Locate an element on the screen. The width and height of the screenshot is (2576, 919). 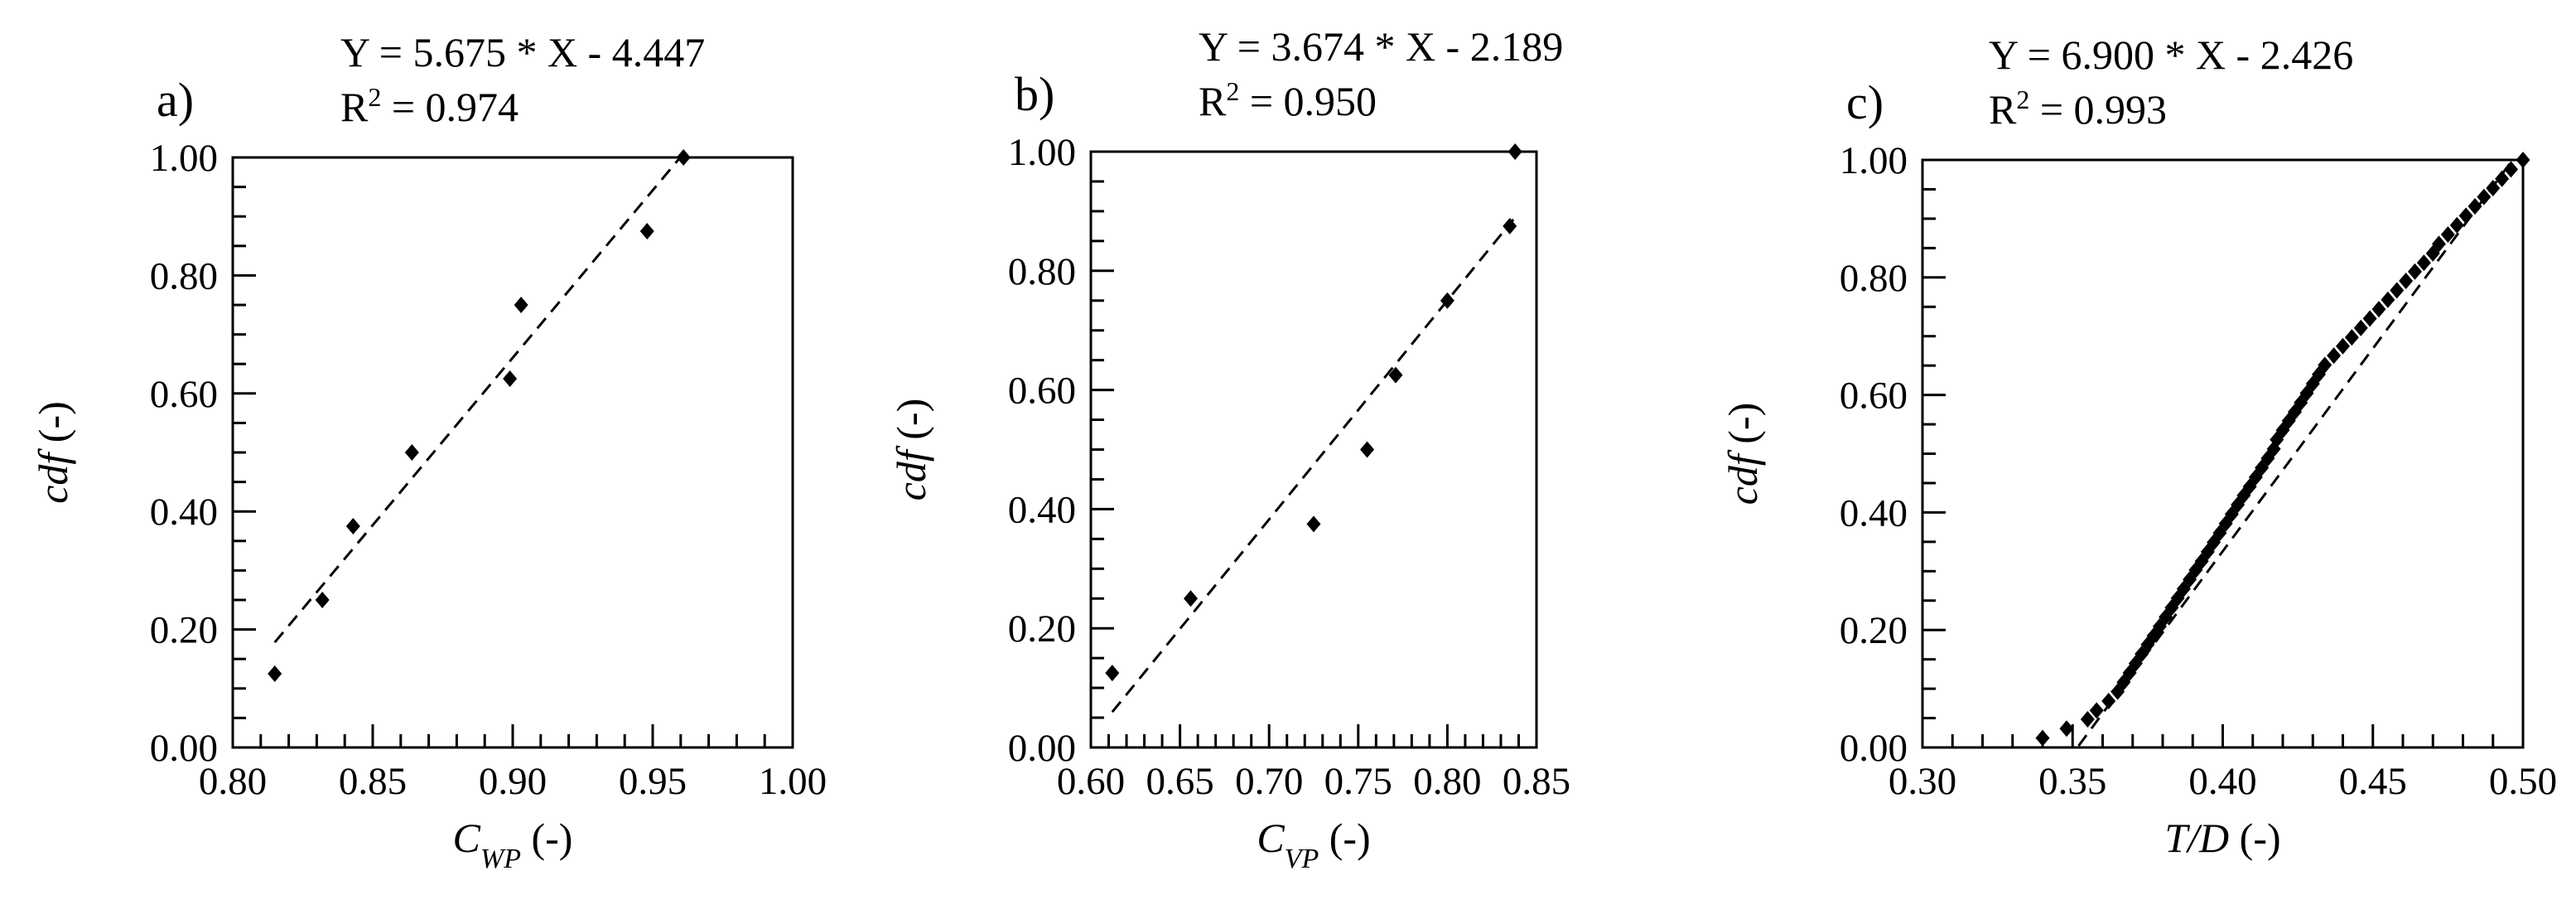
x-tick-label: 0.95 is located at coordinates (653, 781).